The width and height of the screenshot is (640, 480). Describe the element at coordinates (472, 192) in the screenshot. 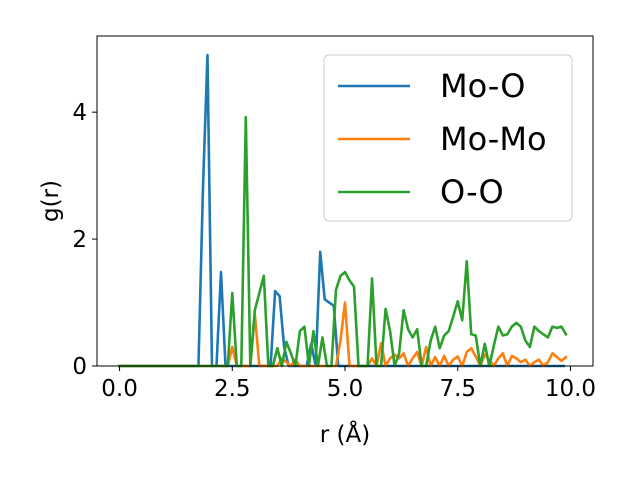

I see `legend-label-o-o: O-O` at that location.